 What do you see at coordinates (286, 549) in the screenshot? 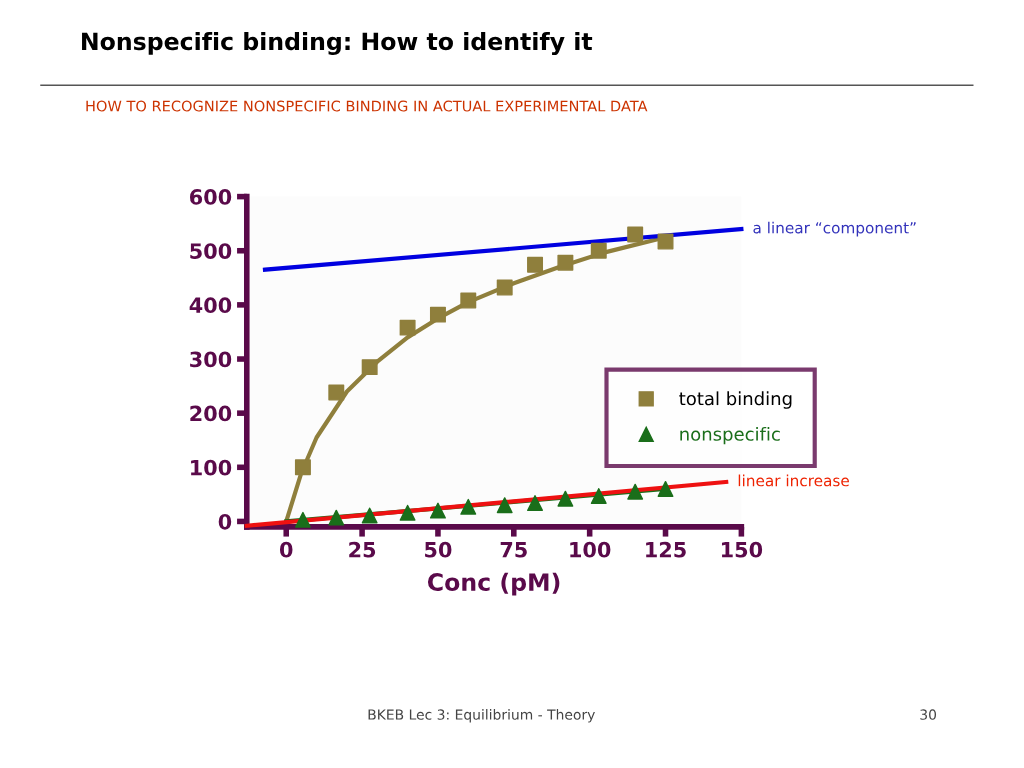
I see `x-tick-label: 0` at bounding box center [286, 549].